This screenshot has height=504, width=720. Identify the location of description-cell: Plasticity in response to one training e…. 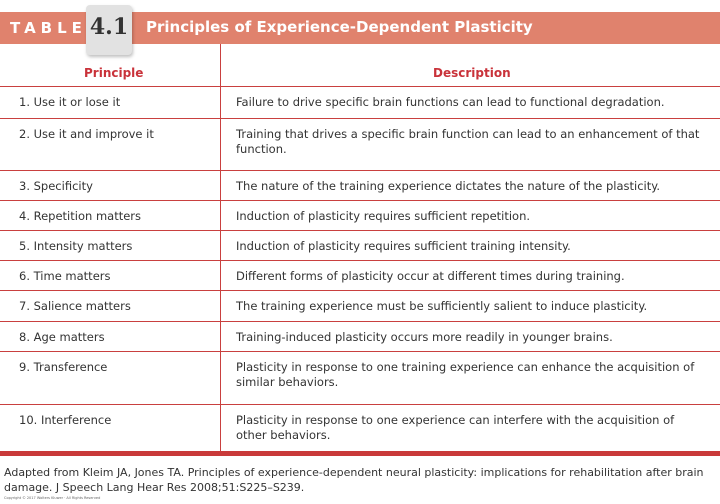
(465, 374).